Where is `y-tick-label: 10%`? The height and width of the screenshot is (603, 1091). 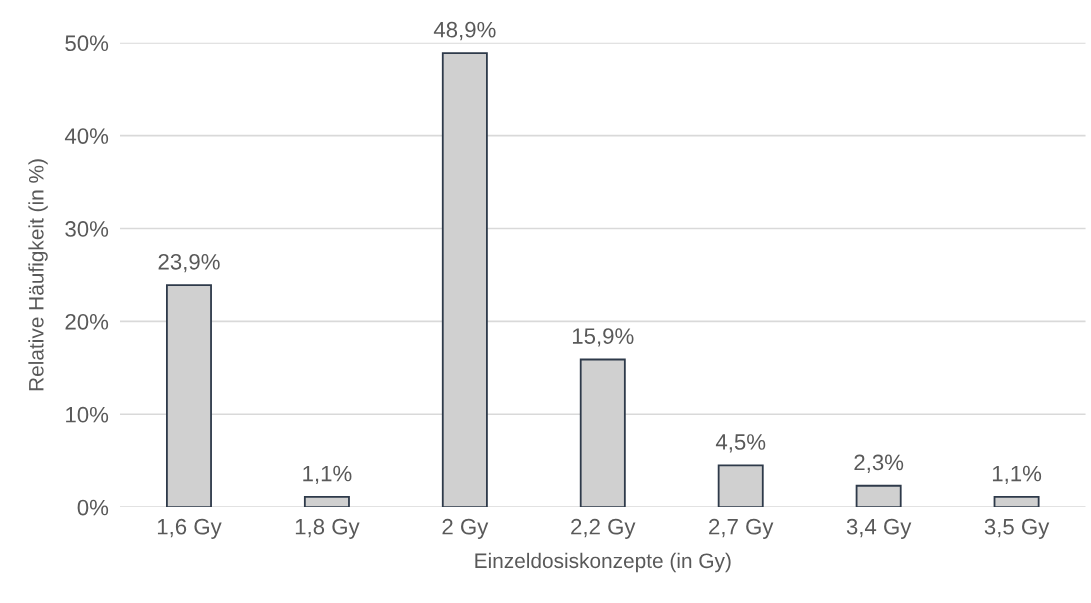 y-tick-label: 10% is located at coordinates (87, 414).